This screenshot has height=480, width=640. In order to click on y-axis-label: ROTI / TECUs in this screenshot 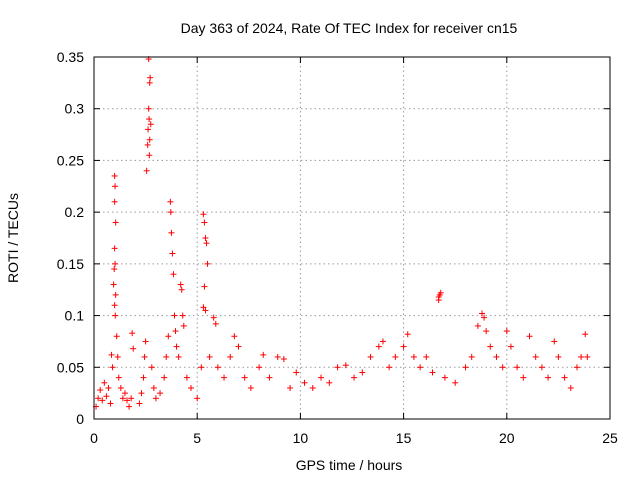, I will do `click(13, 238)`.